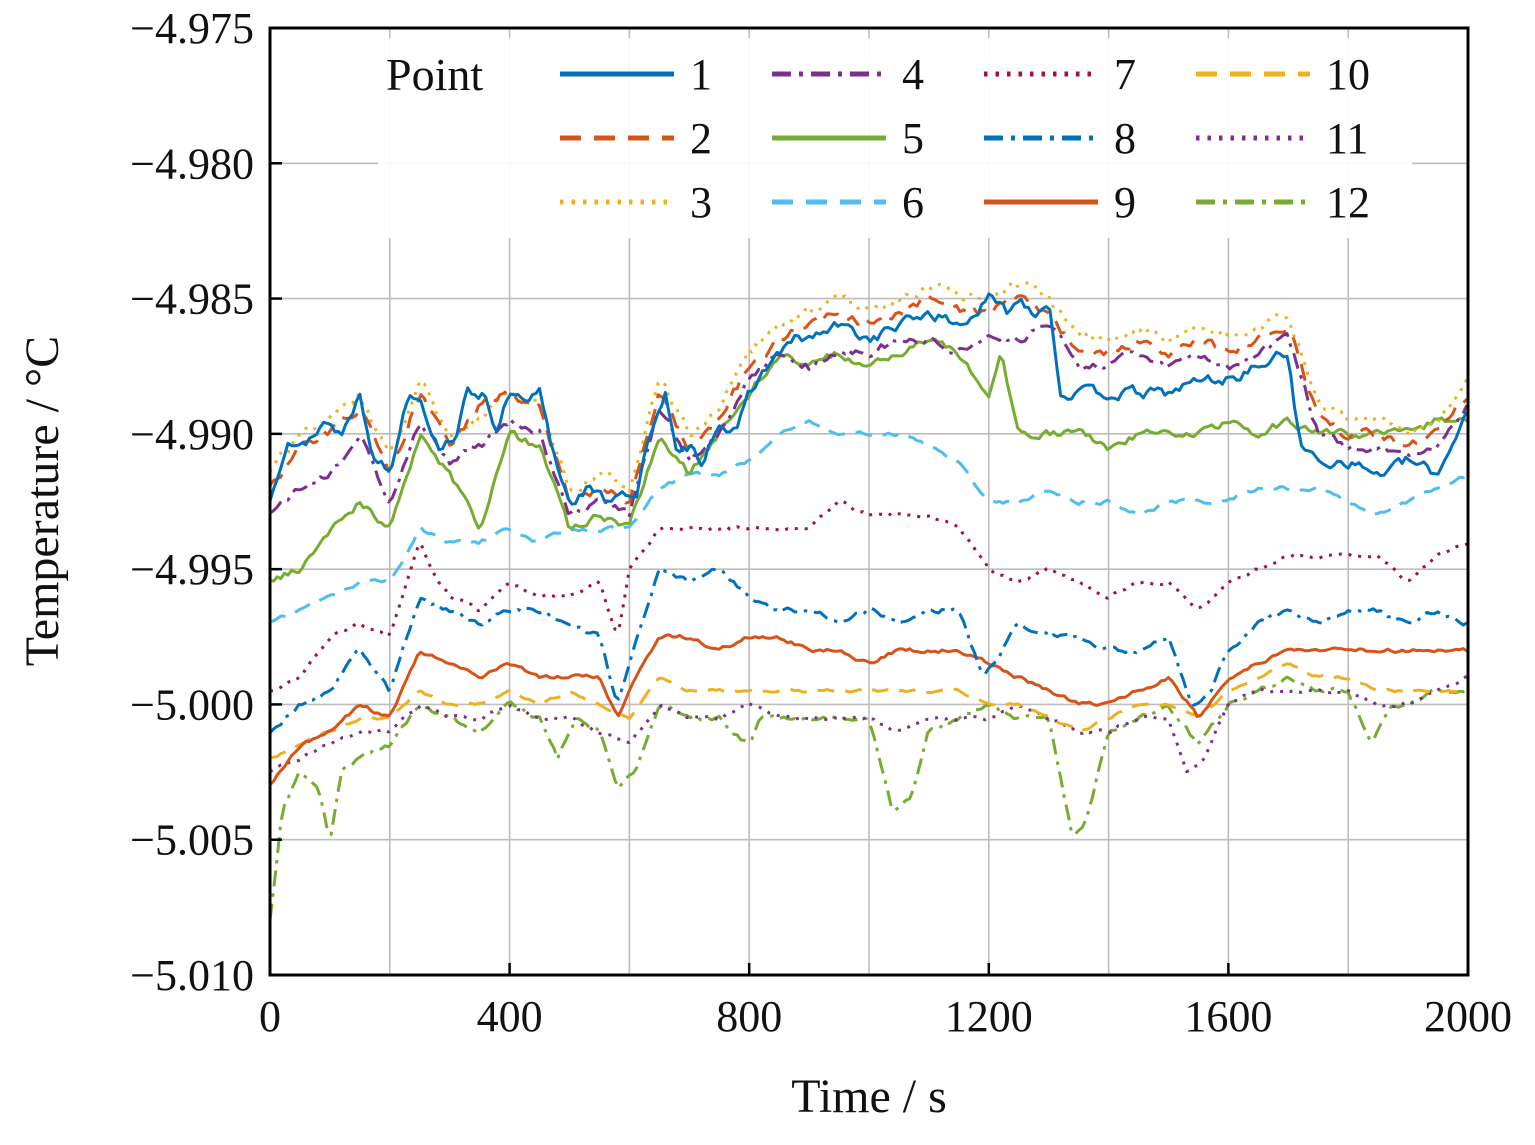 This screenshot has width=1535, height=1145. I want to click on y-tick-label: −5.010, so click(192, 975).